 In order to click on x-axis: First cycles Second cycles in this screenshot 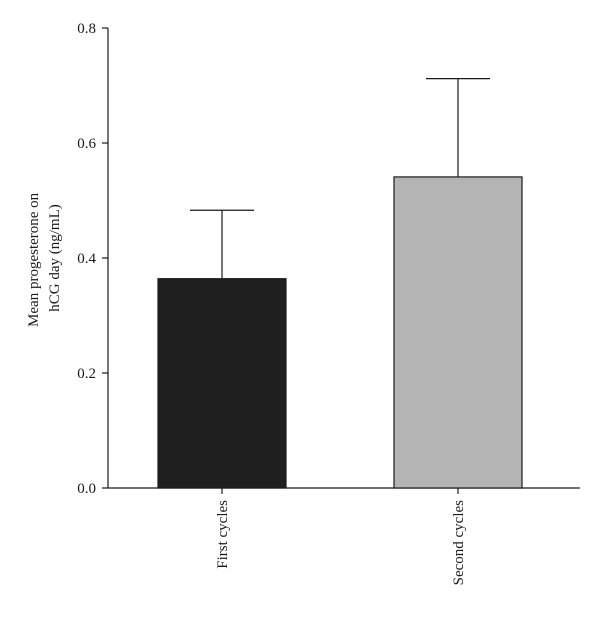, I will do `click(344, 536)`.